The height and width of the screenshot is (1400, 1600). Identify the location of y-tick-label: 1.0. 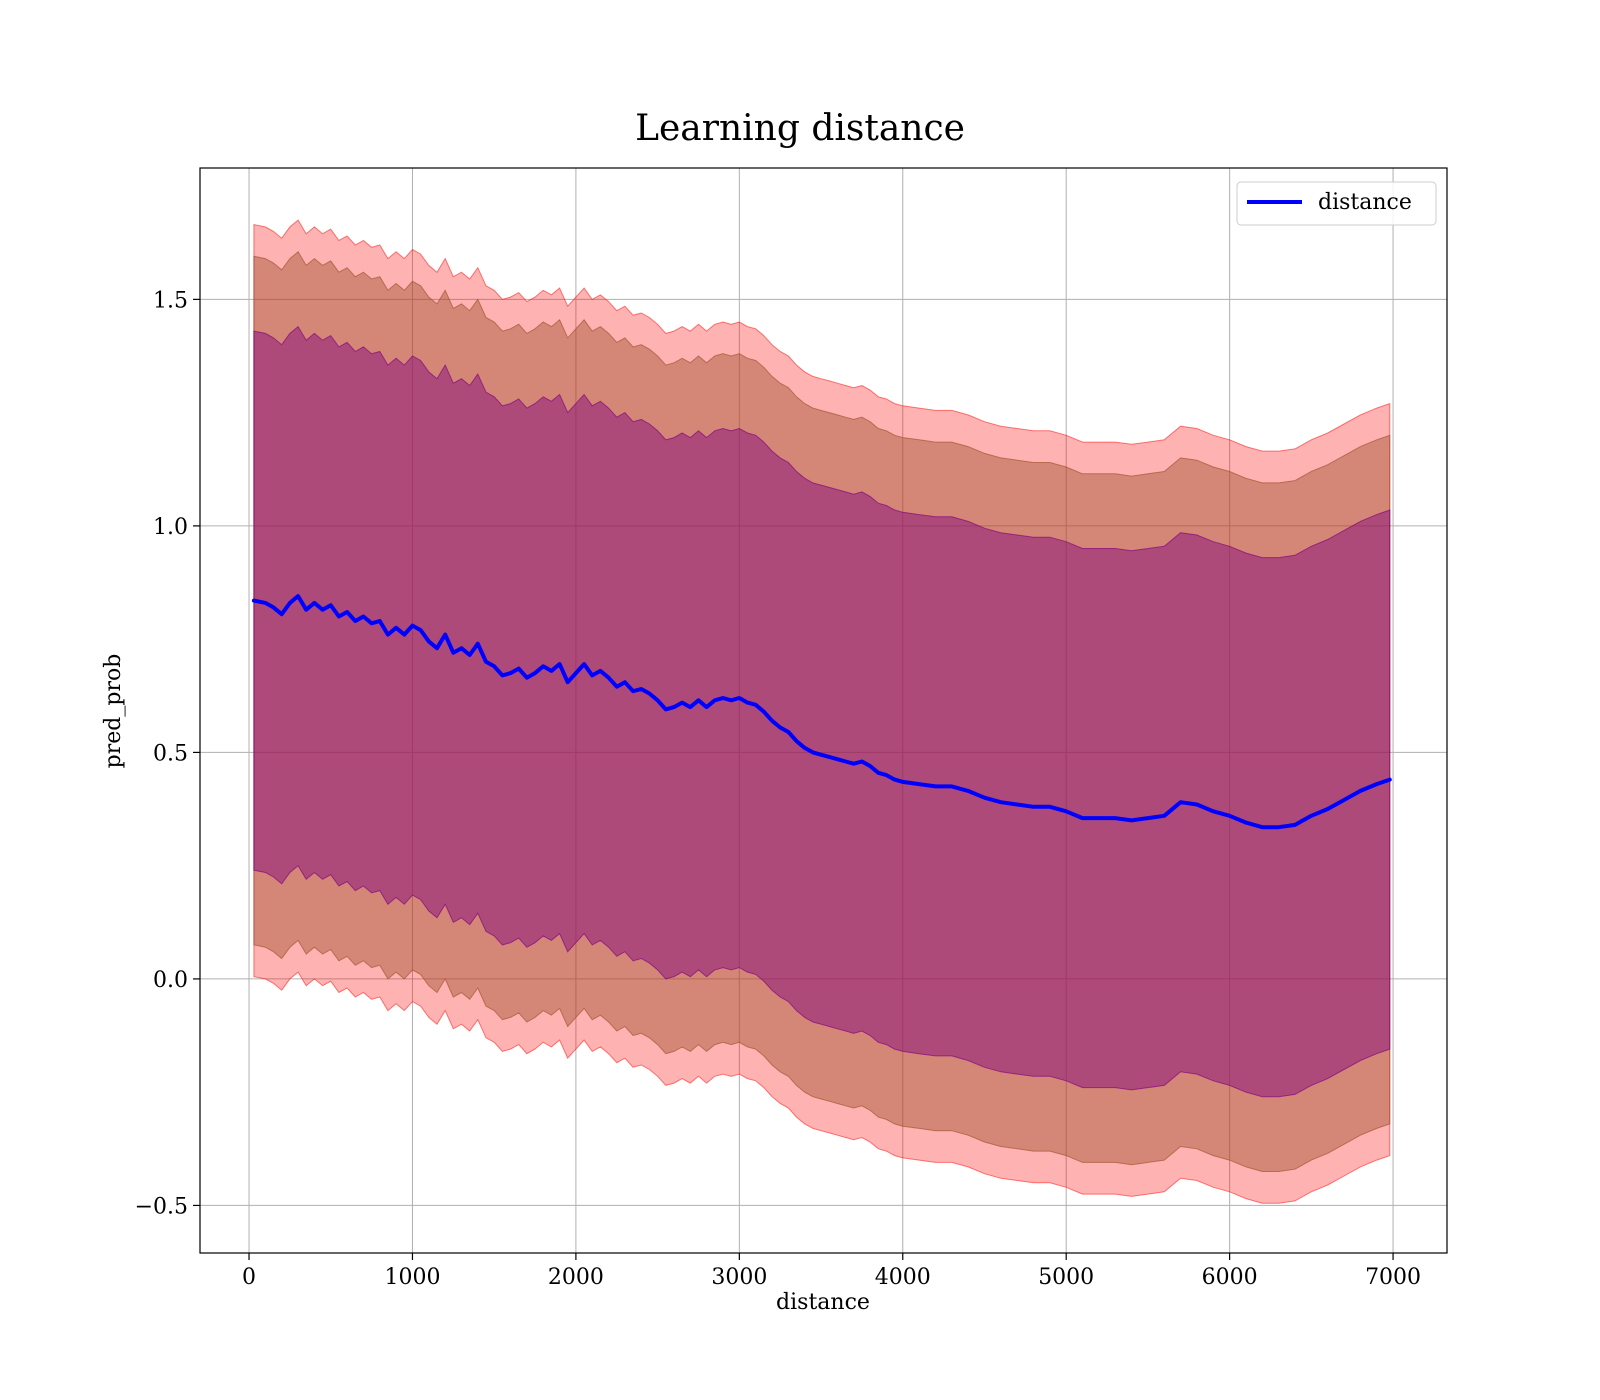
(170, 527).